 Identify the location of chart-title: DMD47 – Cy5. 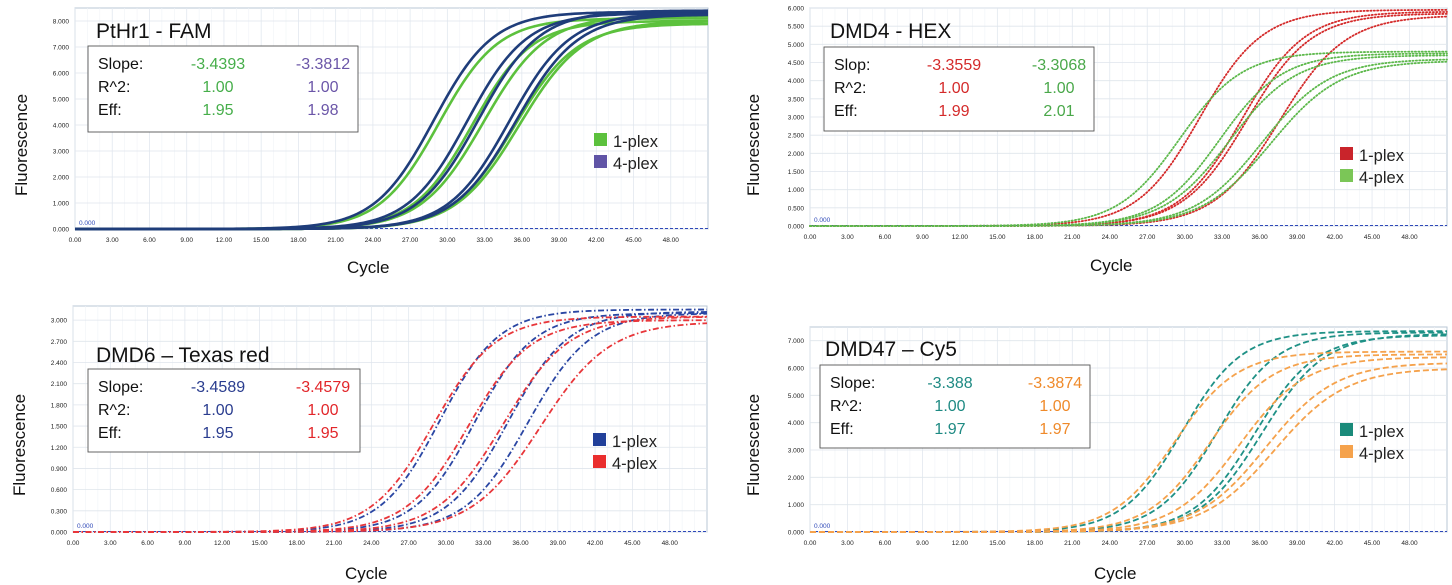
(891, 349).